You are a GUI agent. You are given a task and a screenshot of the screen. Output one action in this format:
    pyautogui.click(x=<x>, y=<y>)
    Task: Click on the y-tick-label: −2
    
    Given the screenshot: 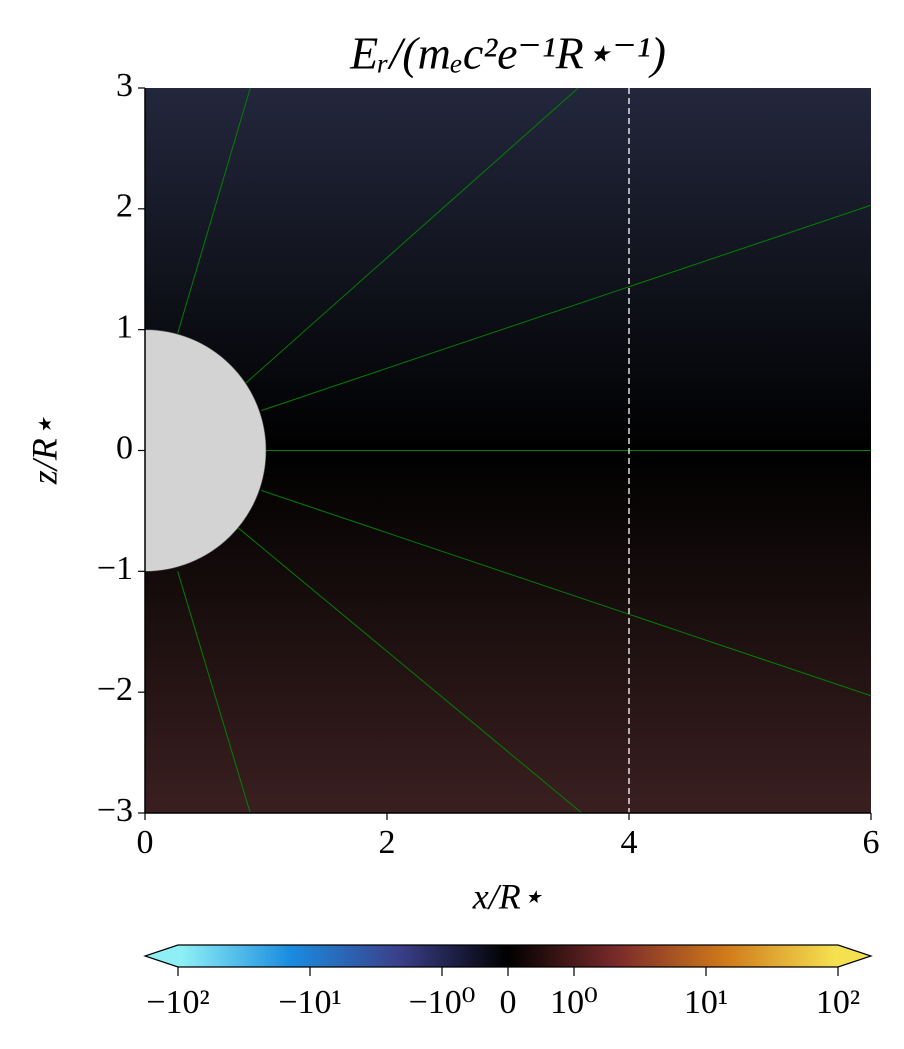 What is the action you would take?
    pyautogui.click(x=115, y=689)
    